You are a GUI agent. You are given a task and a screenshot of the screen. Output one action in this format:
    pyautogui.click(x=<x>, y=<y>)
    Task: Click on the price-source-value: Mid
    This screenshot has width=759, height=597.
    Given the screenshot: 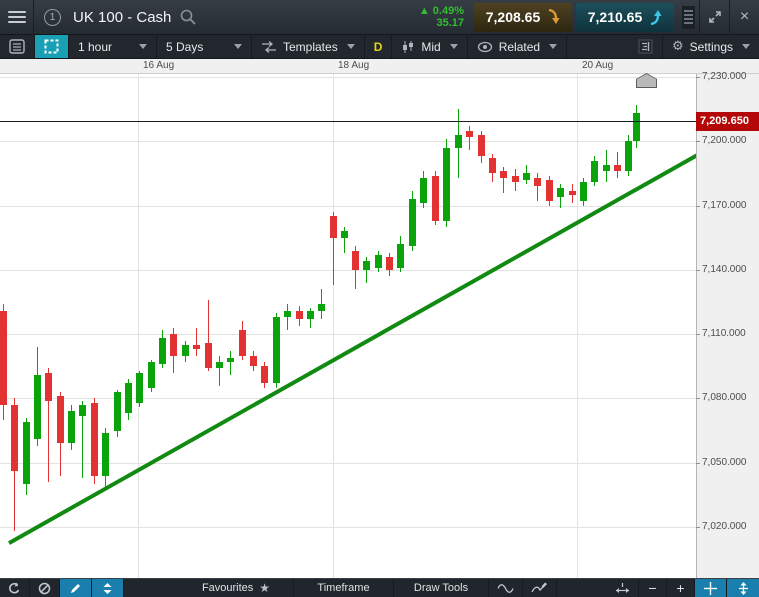 What is the action you would take?
    pyautogui.click(x=431, y=46)
    